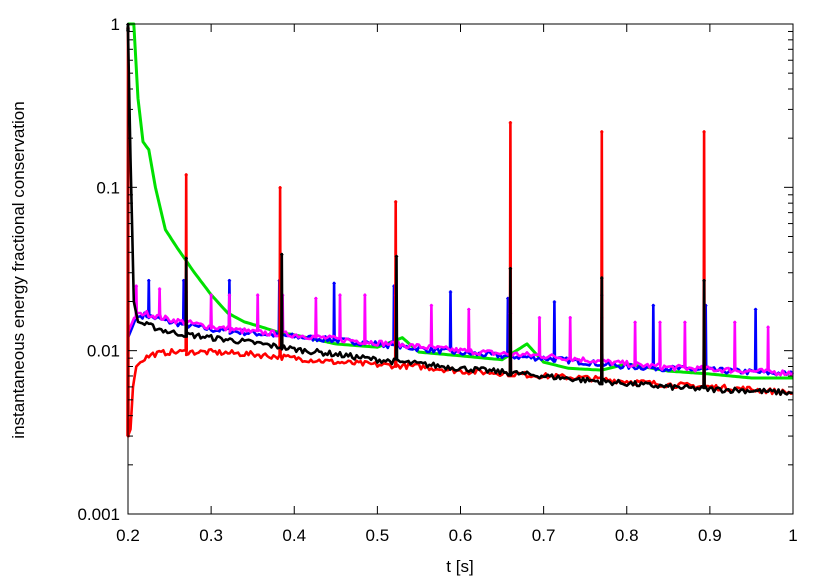 Image resolution: width=830 pixels, height=581 pixels. Describe the element at coordinates (211, 535) in the screenshot. I see `x-tick-label-1: 0.3` at that location.